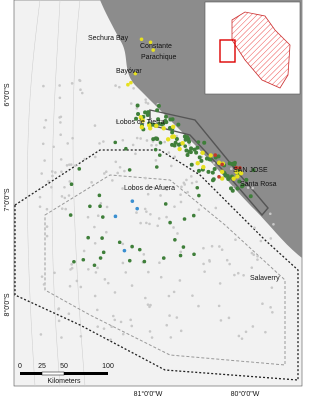 The width and height of the screenshot is (320, 405). What do you see at coordinates (245, 394) in the screenshot?
I see `longitude-label: 80°0'0"W` at bounding box center [245, 394].